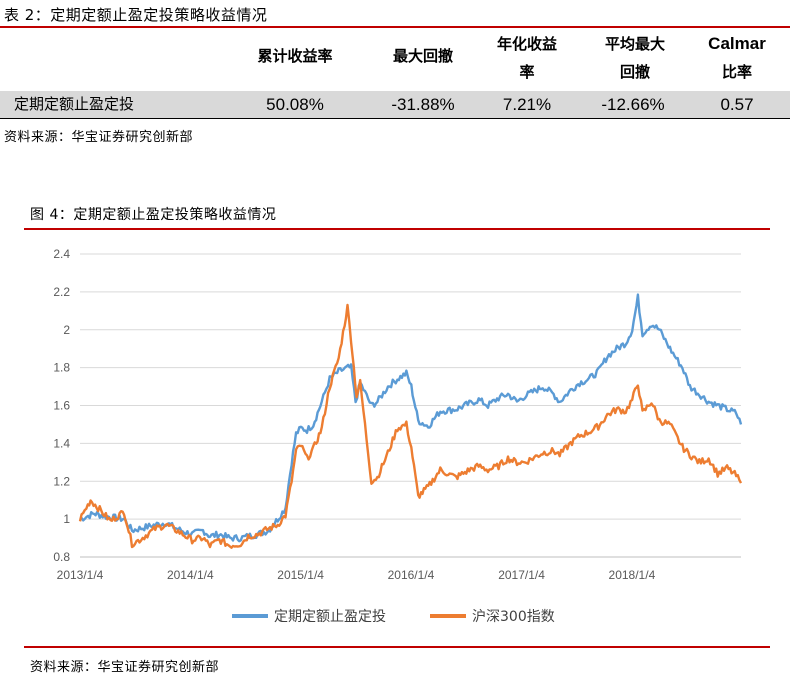  Describe the element at coordinates (99, 137) in the screenshot. I see `table-source: 资料来源：华宝证券研究创新部` at that location.